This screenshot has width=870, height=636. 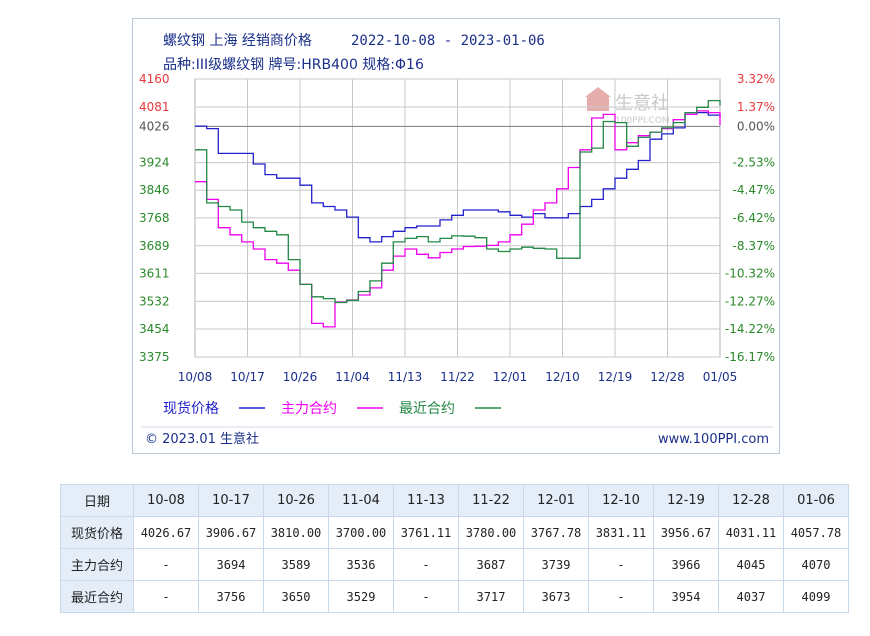 What do you see at coordinates (448, 41) in the screenshot?
I see `chart-title-dates: 2022-10-08 - 2023-01-06` at bounding box center [448, 41].